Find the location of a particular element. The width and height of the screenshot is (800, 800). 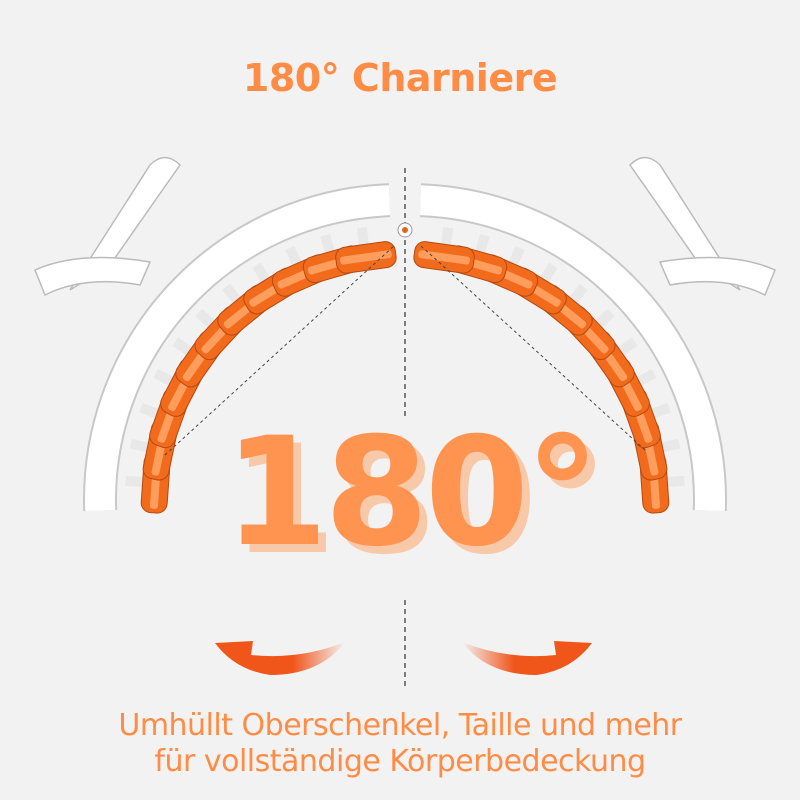

rotate-left-arrow-icon is located at coordinates (280, 658).